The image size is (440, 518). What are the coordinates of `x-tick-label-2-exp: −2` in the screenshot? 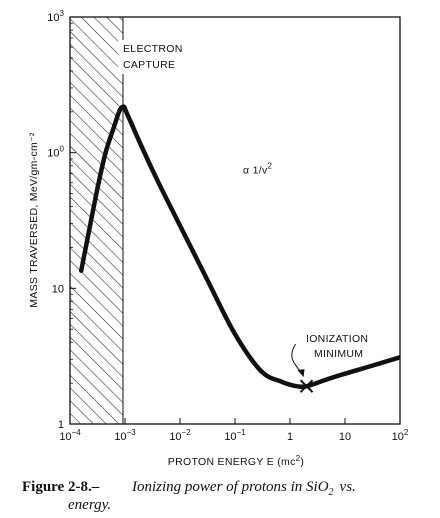 It's located at (187, 432).